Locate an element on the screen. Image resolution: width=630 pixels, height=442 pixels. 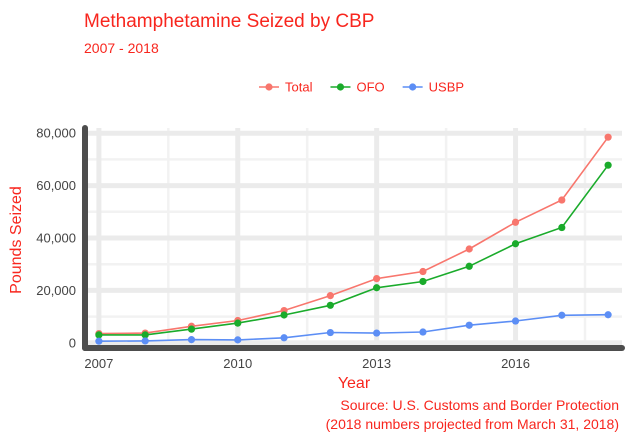
chart-subtitle: 2007 - 2018 is located at coordinates (121, 48).